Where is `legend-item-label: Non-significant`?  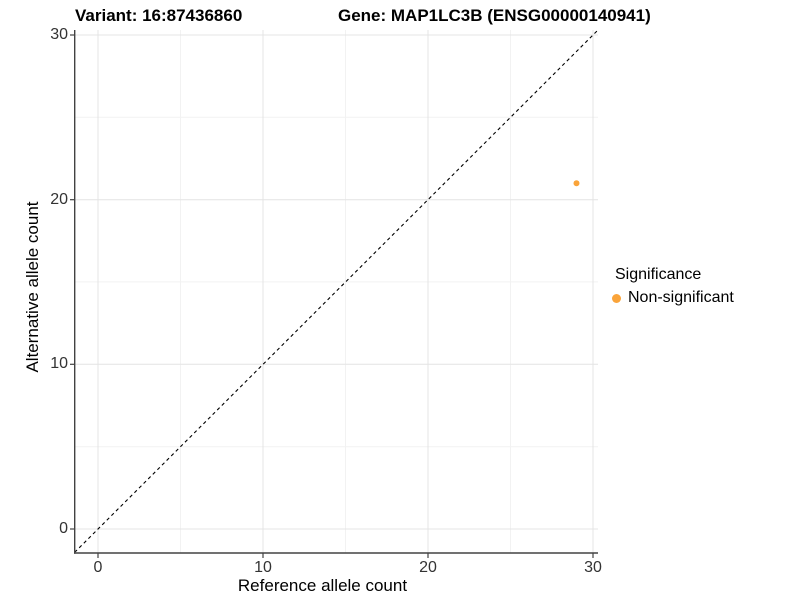 legend-item-label: Non-significant is located at coordinates (681, 297).